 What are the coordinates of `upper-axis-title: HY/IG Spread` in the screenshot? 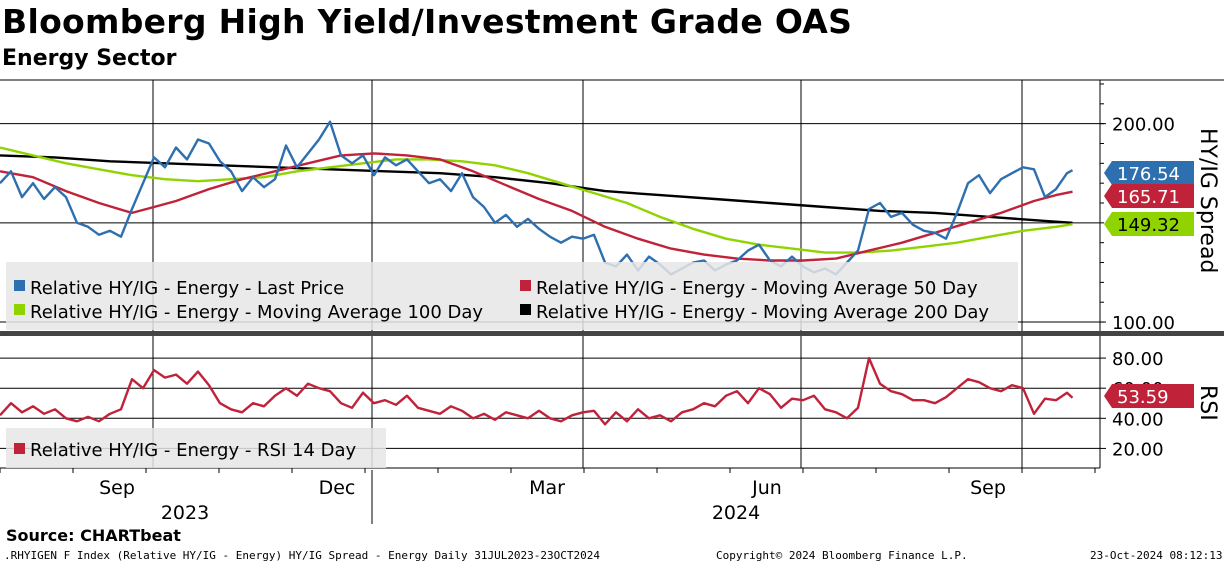 It's located at (1207, 200).